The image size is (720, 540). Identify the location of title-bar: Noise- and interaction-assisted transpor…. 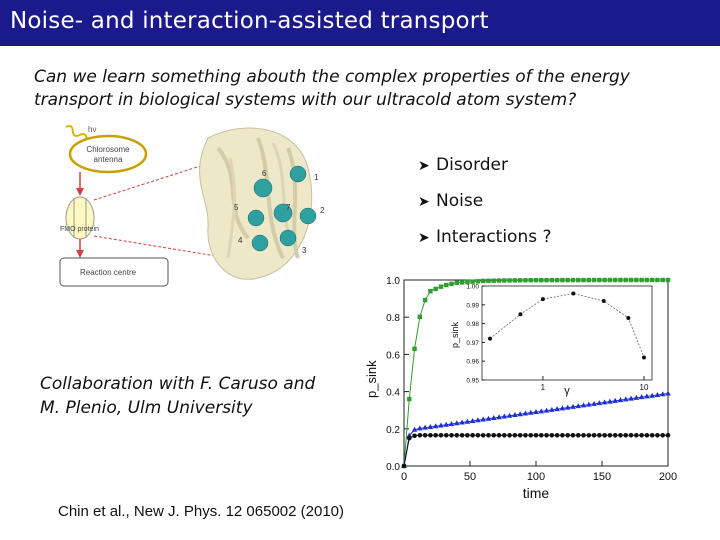
(360, 23).